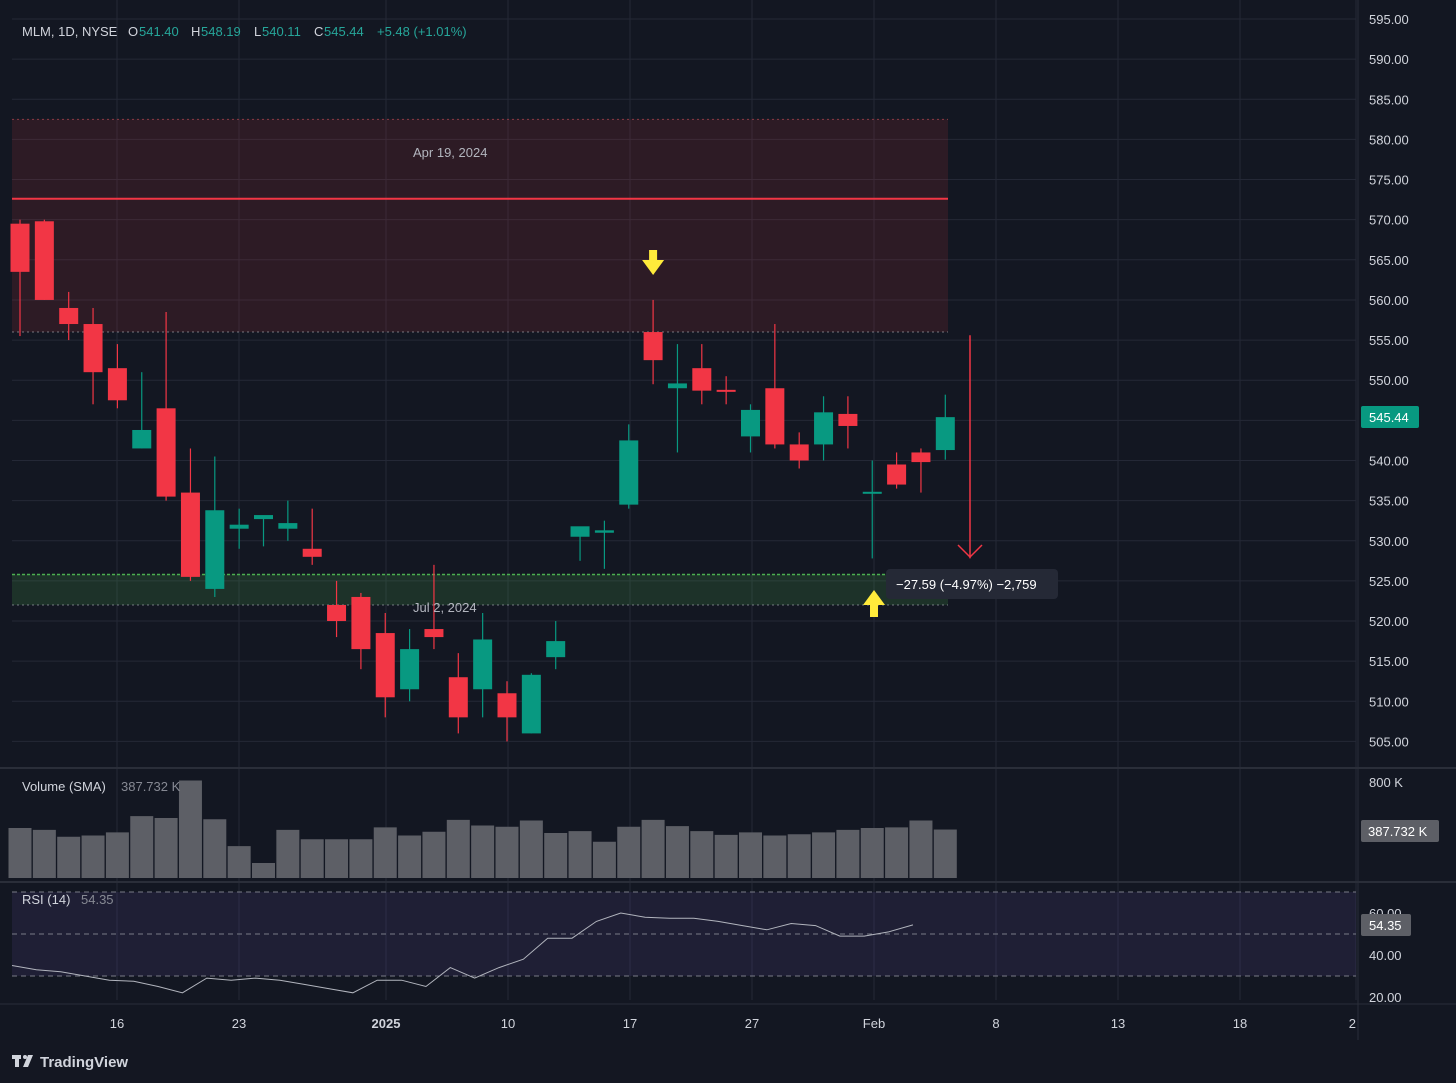  I want to click on open-label: O, so click(133, 31).